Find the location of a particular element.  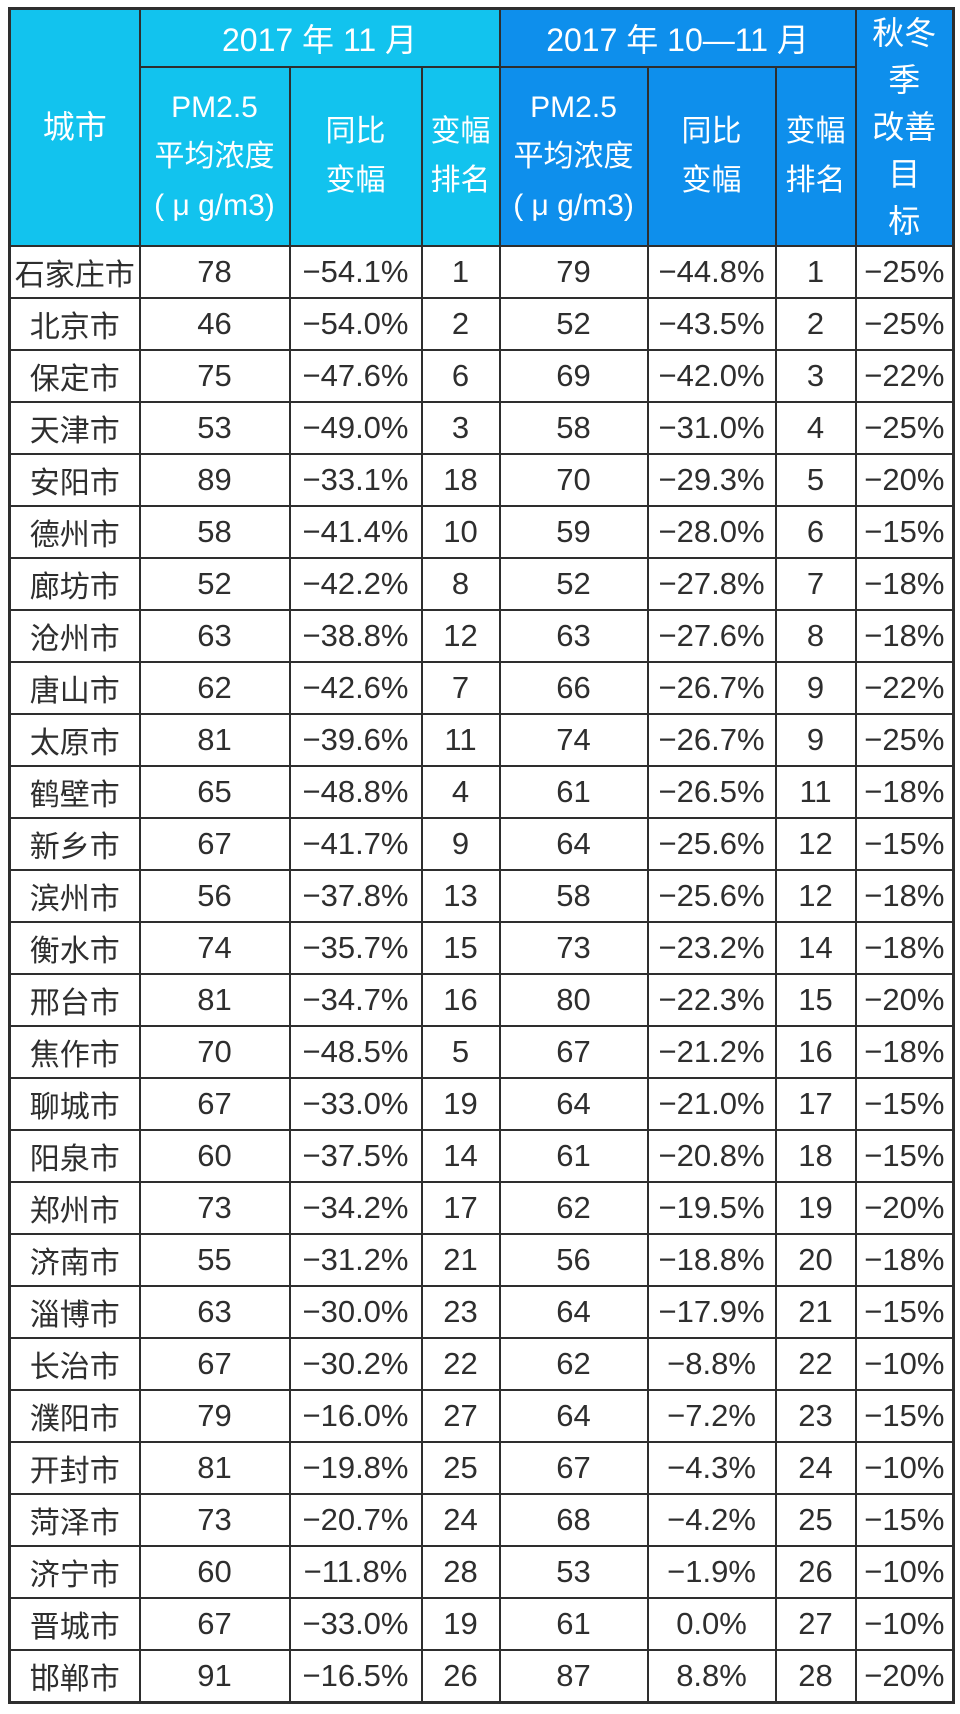

cell-nov-change: −39.6% is located at coordinates (355, 740).